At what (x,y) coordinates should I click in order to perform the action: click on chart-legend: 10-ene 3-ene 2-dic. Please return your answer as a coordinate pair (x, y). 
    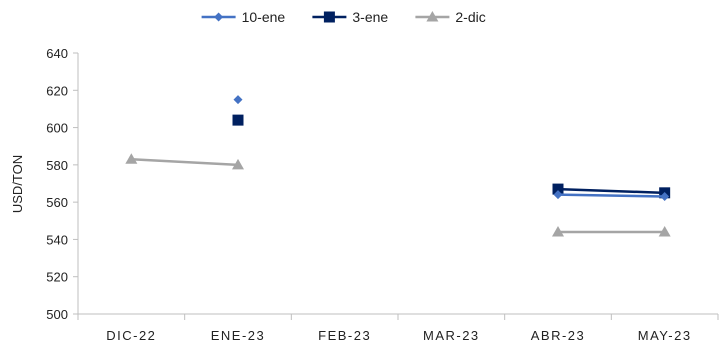
    Looking at the image, I should click on (343, 17).